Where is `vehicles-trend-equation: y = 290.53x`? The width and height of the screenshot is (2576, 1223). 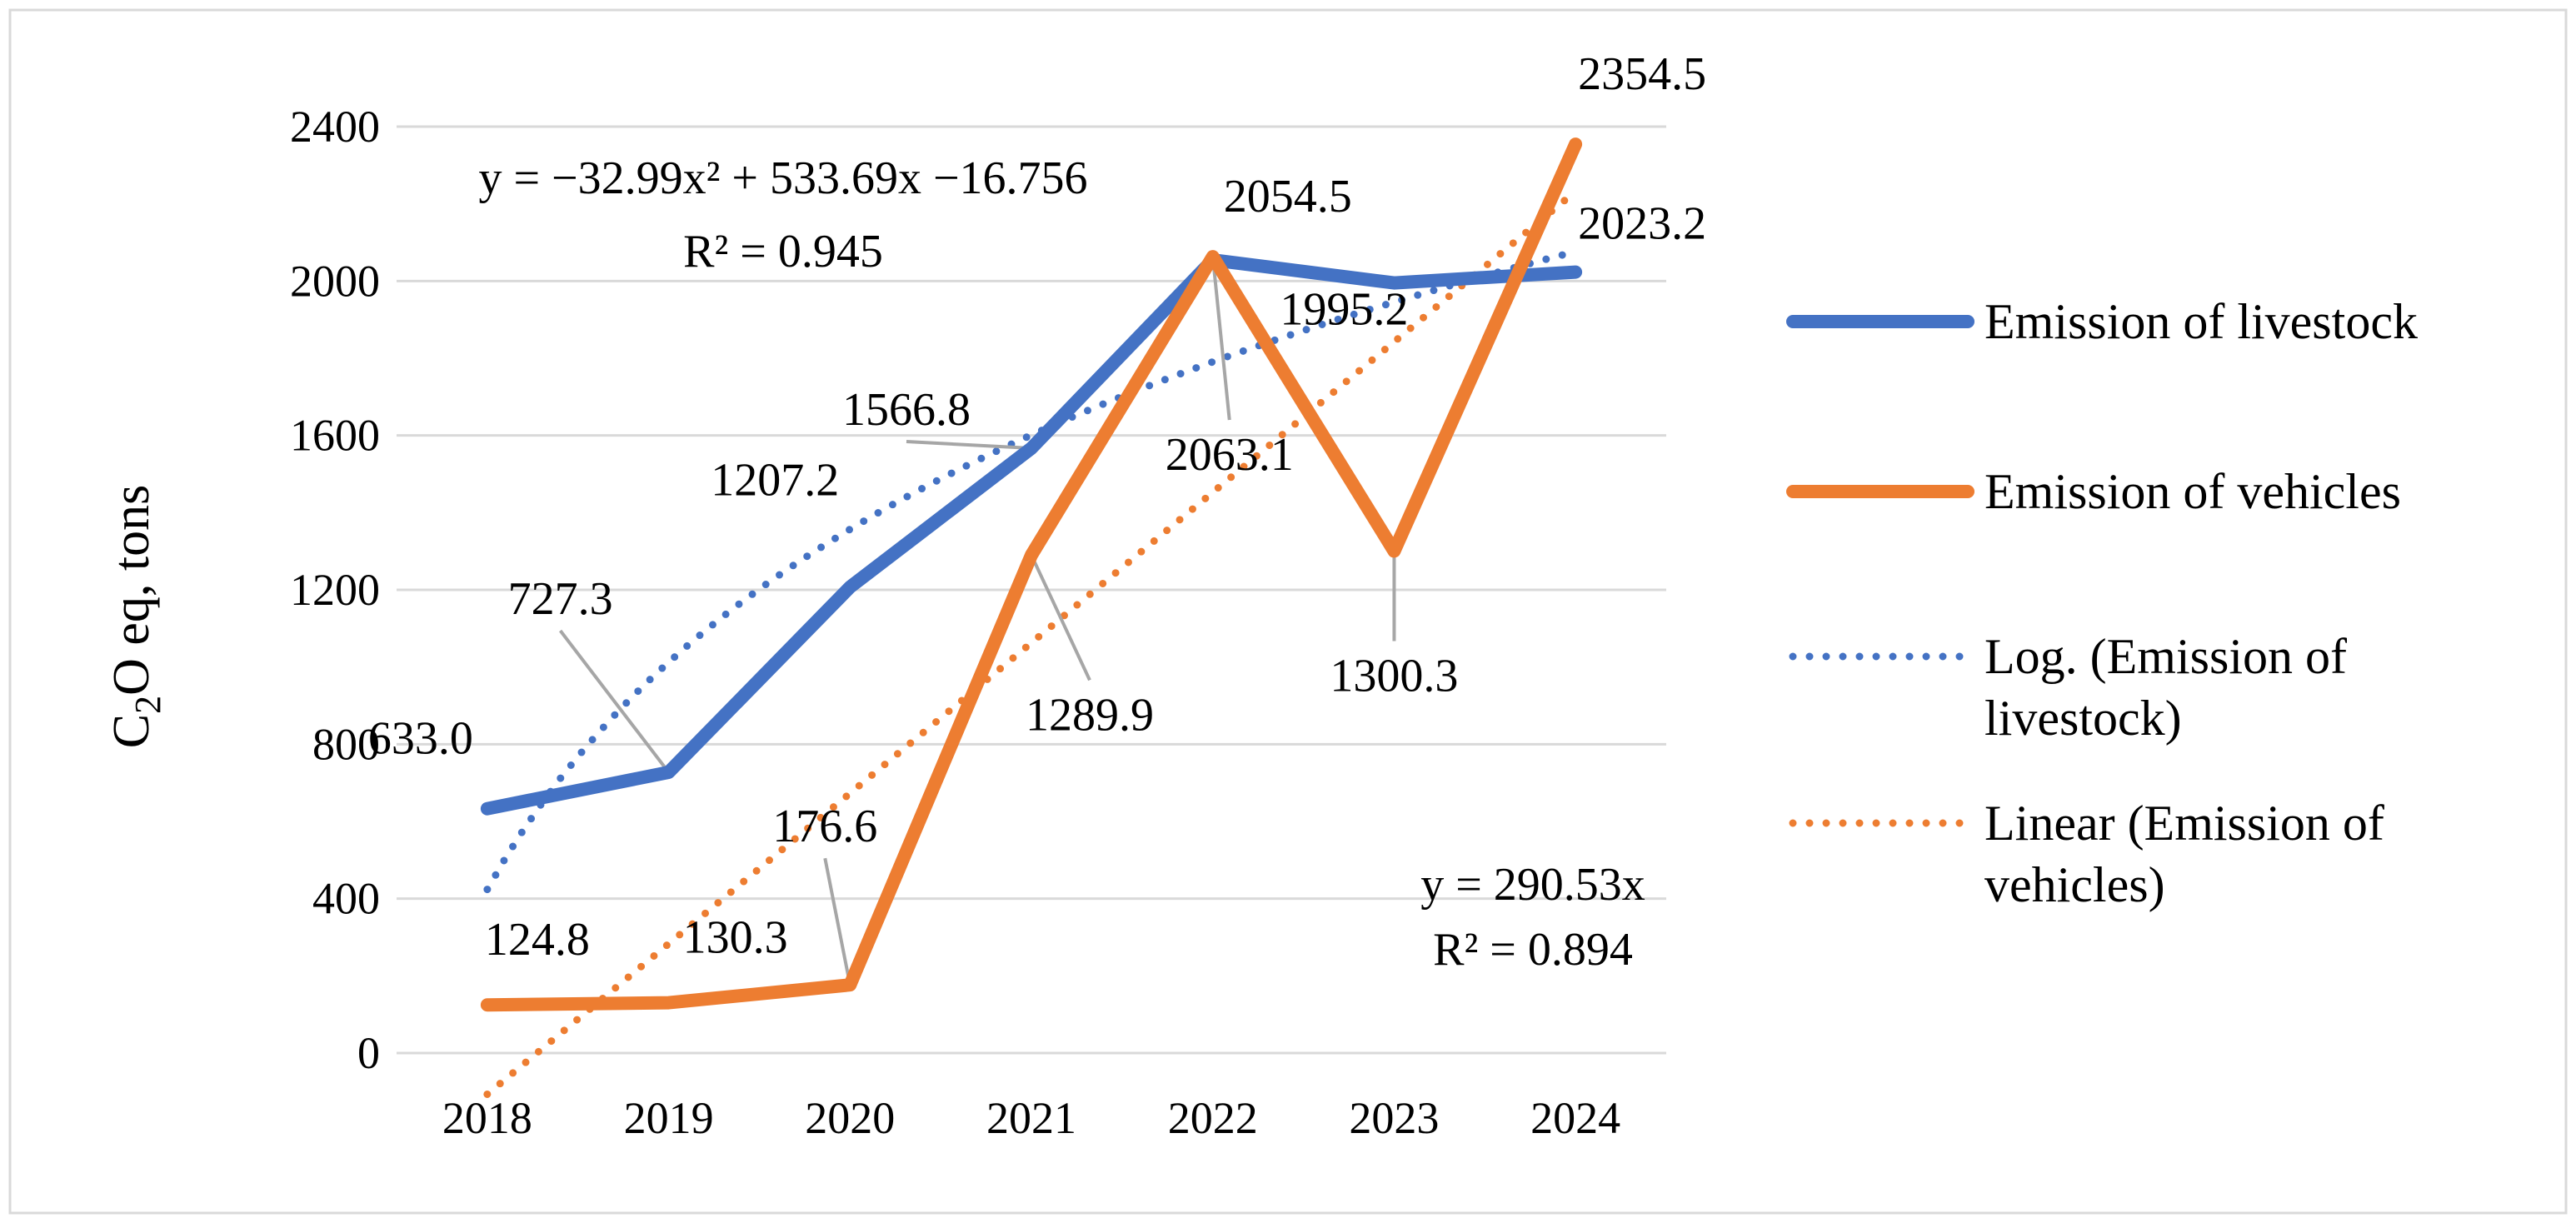 vehicles-trend-equation: y = 290.53x is located at coordinates (1532, 885).